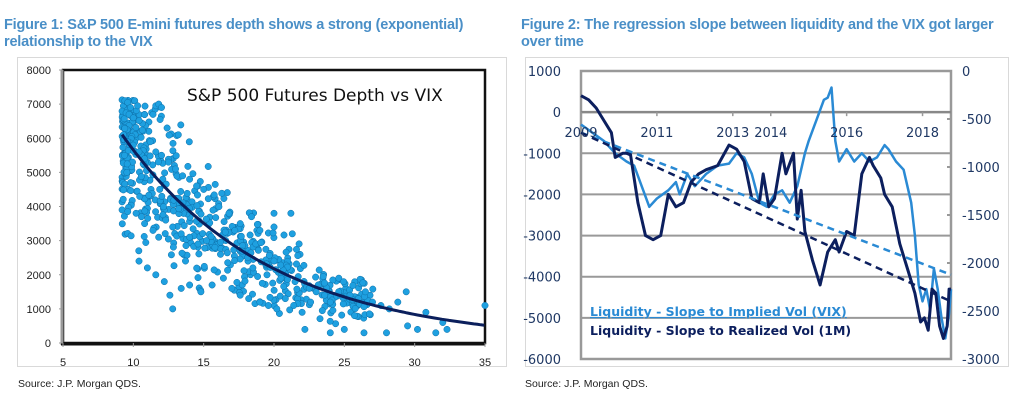  Describe the element at coordinates (344, 363) in the screenshot. I see `x-tick-label: 25` at that location.